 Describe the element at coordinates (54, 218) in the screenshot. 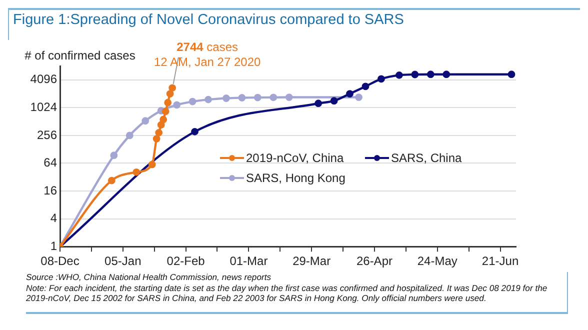

I see `y-tick-label: 4` at that location.